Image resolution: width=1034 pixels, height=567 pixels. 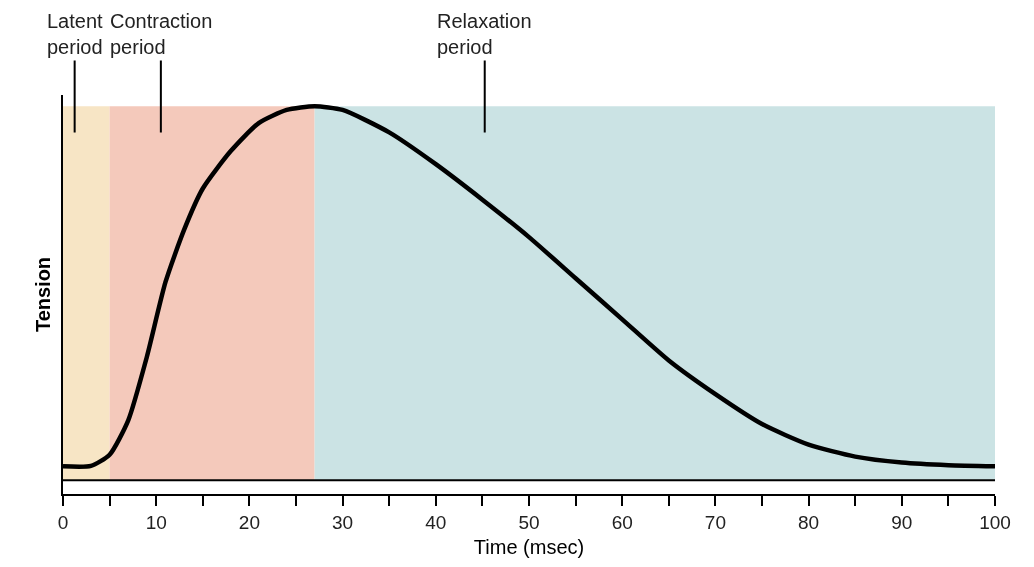 What do you see at coordinates (75, 34) in the screenshot?
I see `band-label: Latent period` at bounding box center [75, 34].